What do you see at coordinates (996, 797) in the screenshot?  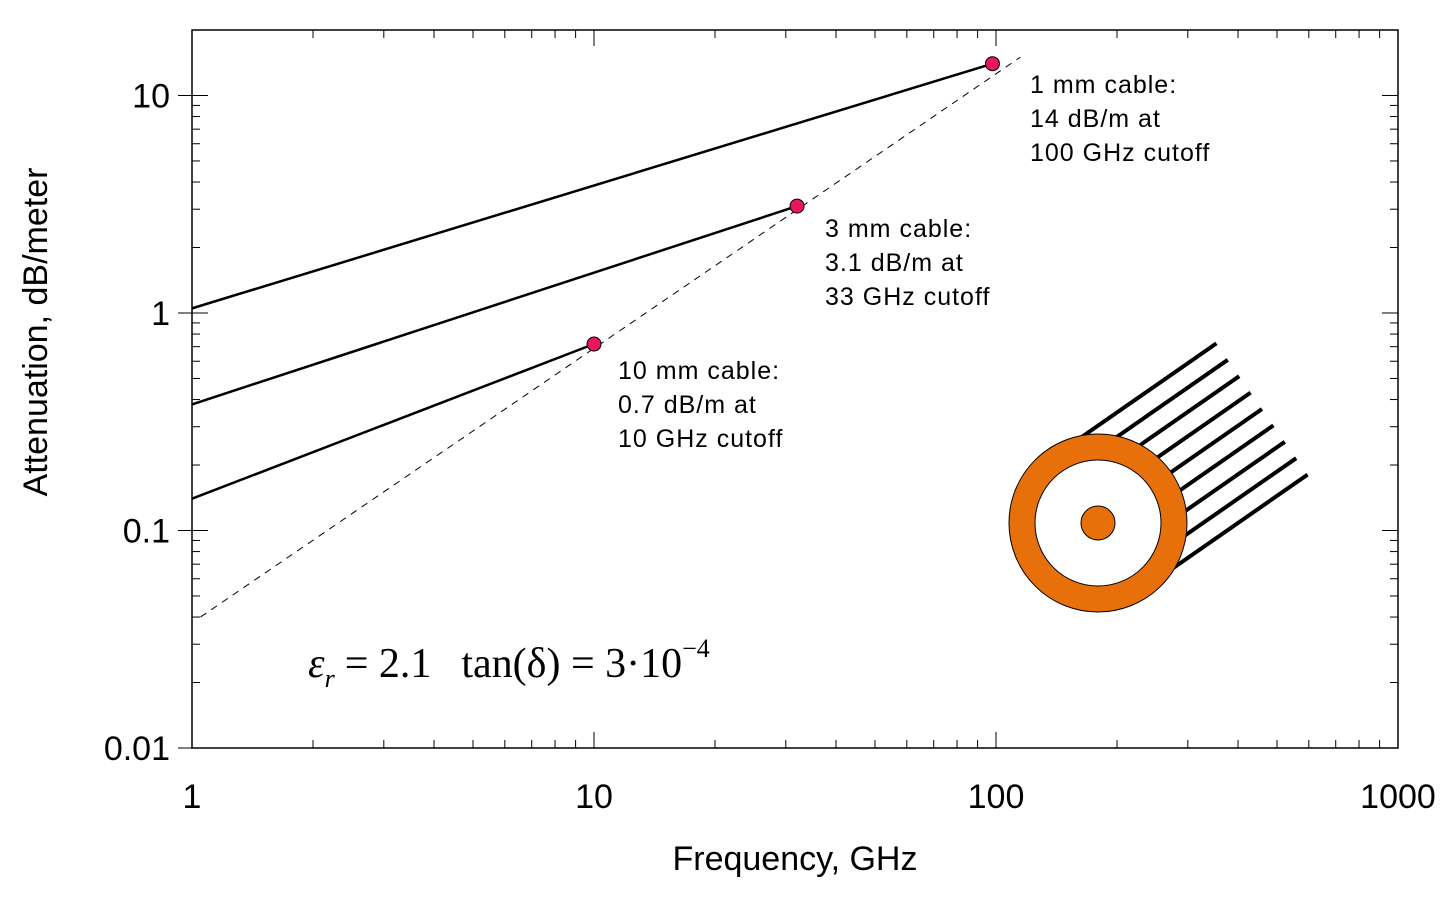 I see `x-tick-label: 100` at bounding box center [996, 797].